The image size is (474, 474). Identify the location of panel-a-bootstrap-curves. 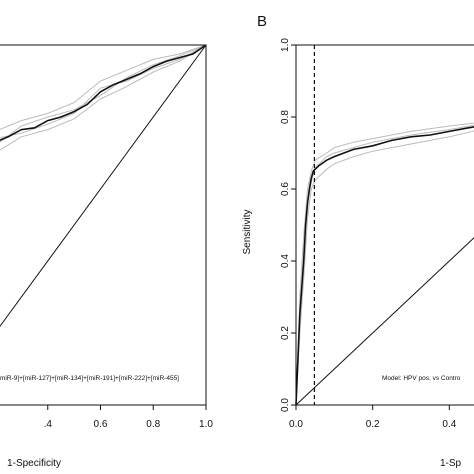
(103, 97).